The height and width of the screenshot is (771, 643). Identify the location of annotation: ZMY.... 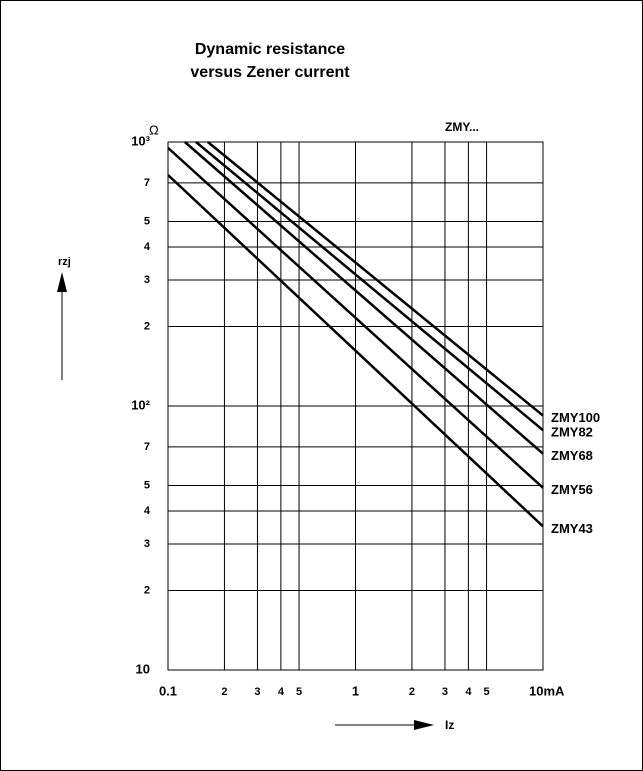
(462, 127).